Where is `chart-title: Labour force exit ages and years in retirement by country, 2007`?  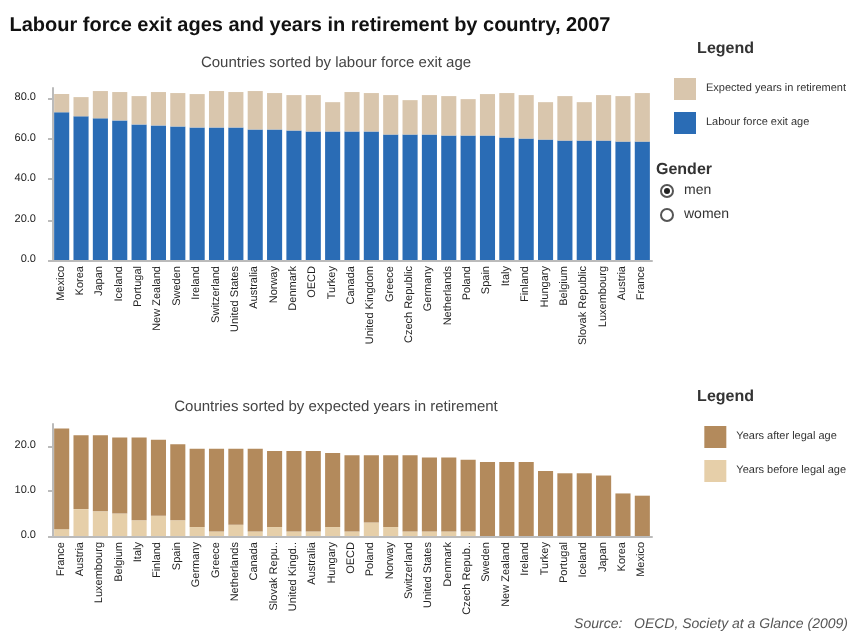
chart-title: Labour force exit ages and years in retirement by country, 2007 is located at coordinates (310, 26).